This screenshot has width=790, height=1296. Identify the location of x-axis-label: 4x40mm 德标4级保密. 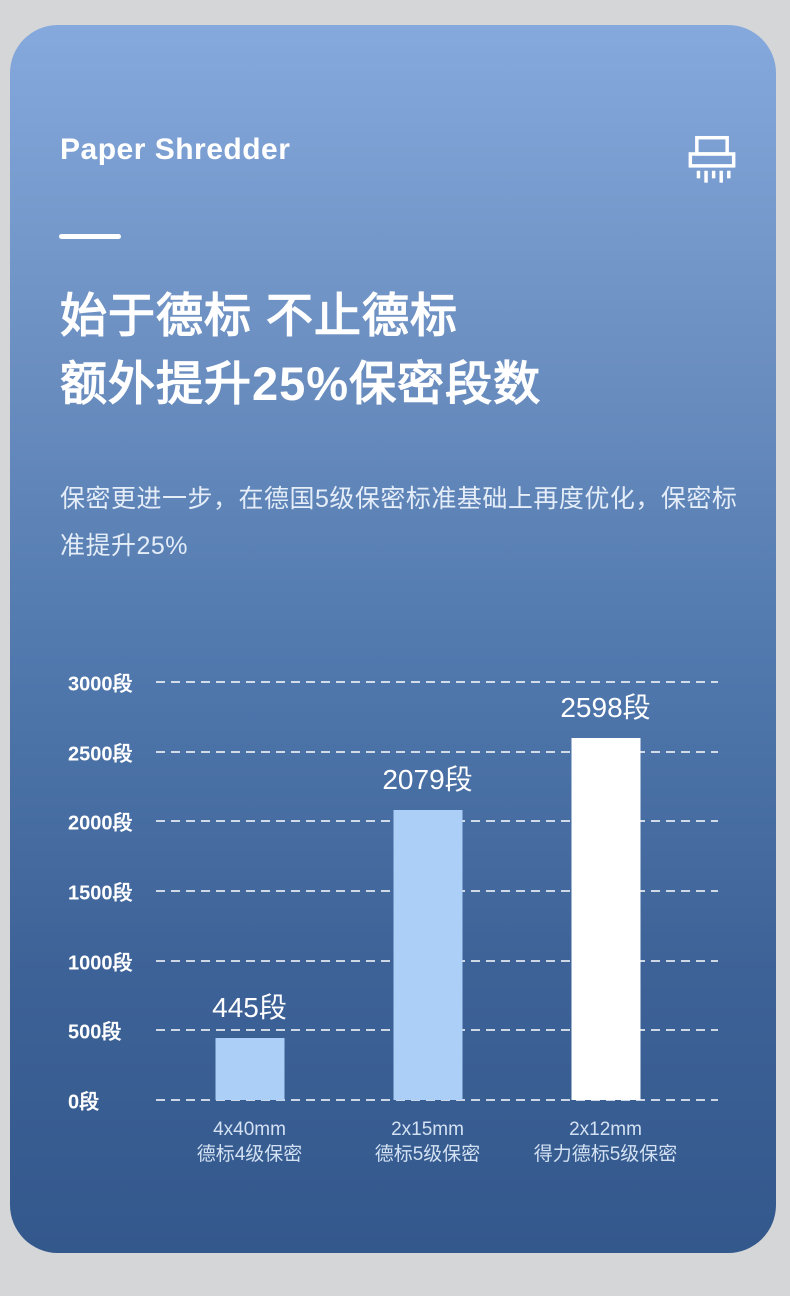
(250, 1142).